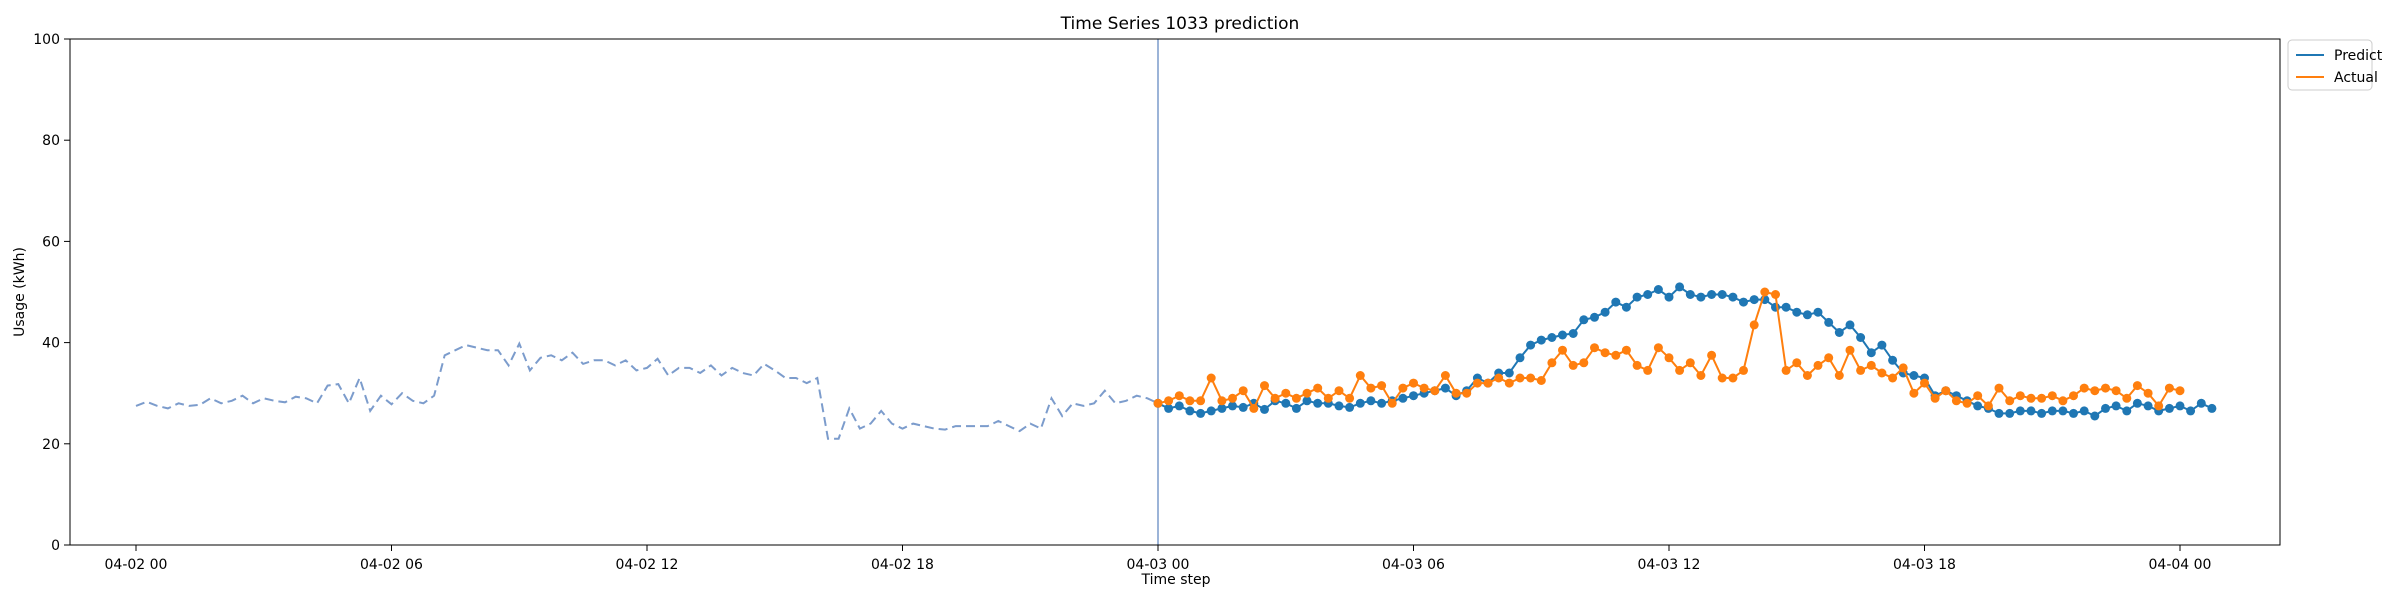 This screenshot has height=600, width=2400. I want to click on legend-predict-label: Predict, so click(2358, 56).